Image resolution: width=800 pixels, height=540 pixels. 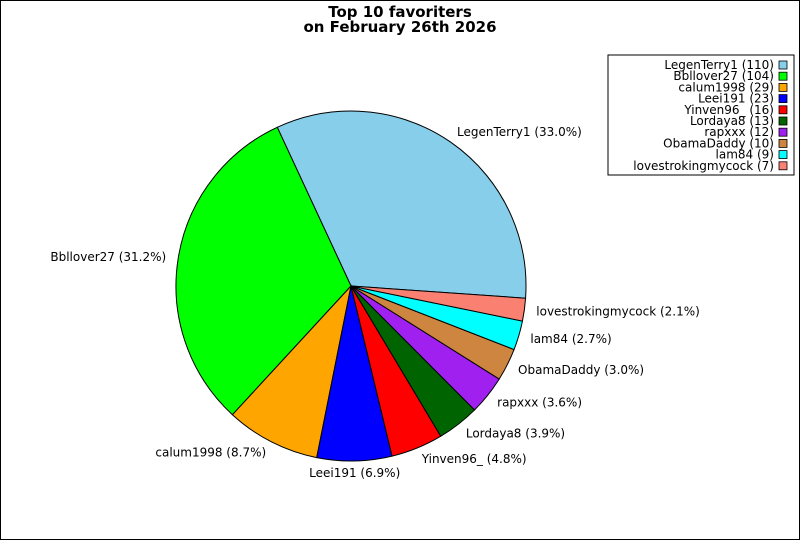 I want to click on legend-swatch-bbllover27, so click(x=783, y=76).